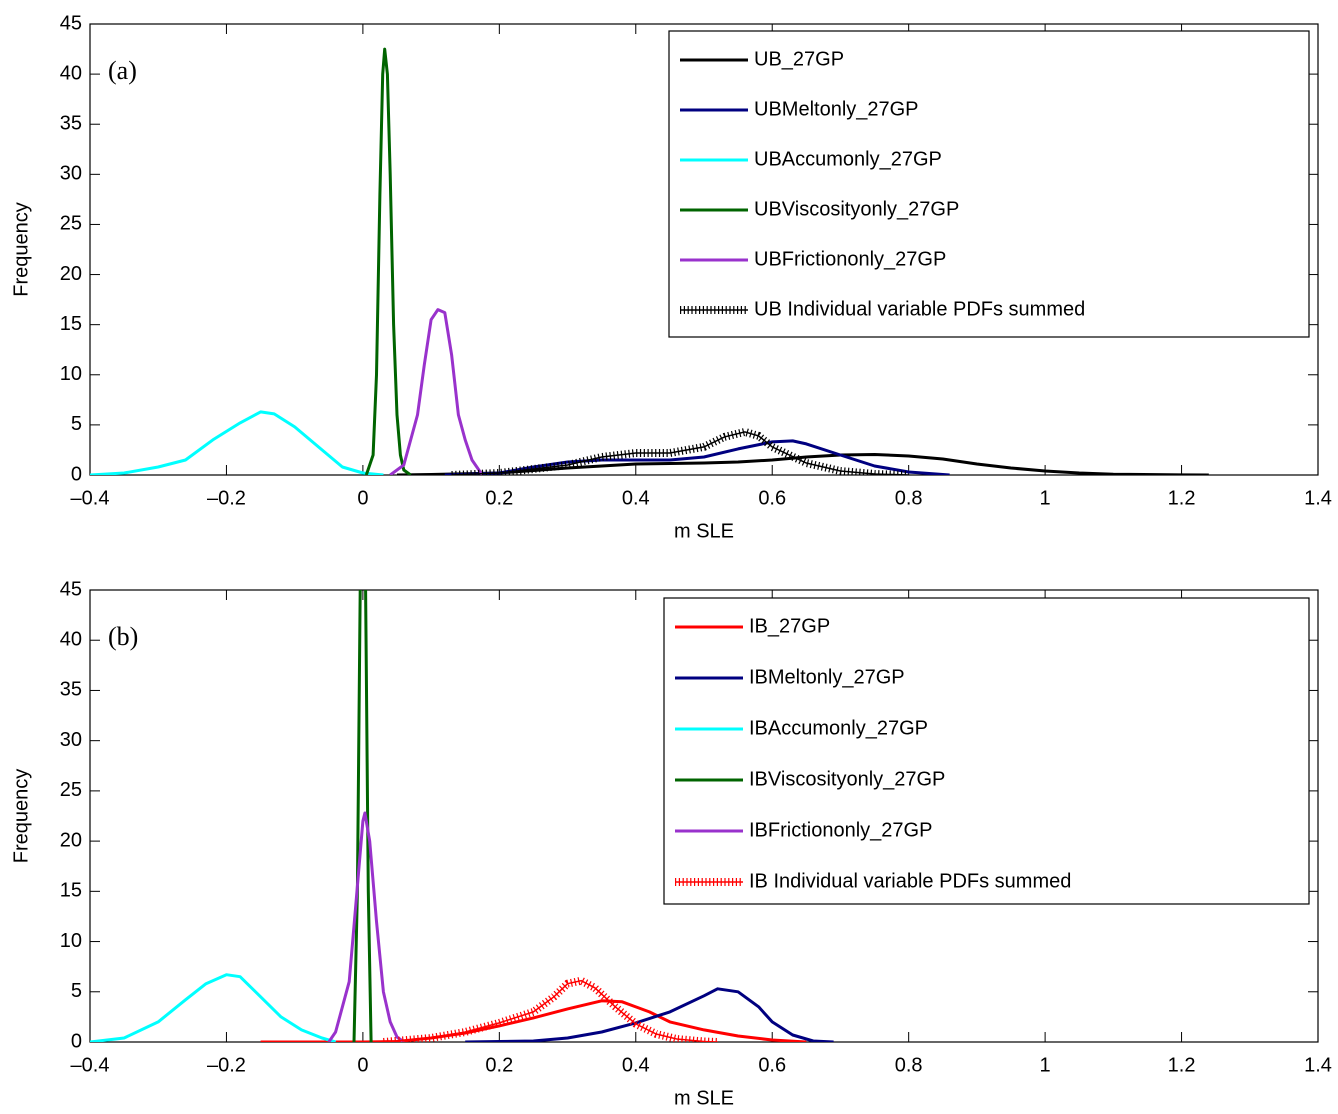 Image resolution: width=1338 pixels, height=1114 pixels. I want to click on legend-label: IB Individual variable PDFs summed, so click(910, 881).